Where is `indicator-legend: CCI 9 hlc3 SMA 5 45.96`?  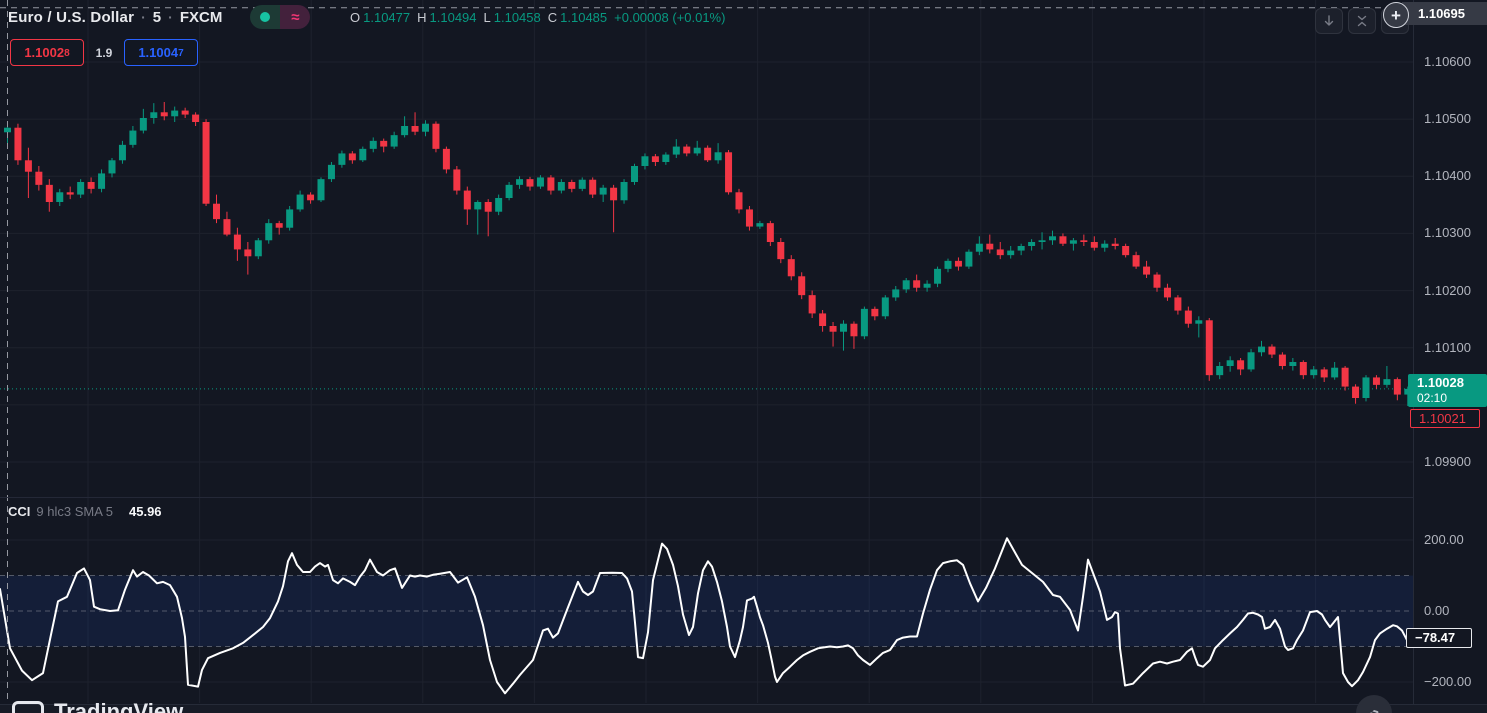 indicator-legend: CCI 9 hlc3 SMA 5 45.96 is located at coordinates (85, 511).